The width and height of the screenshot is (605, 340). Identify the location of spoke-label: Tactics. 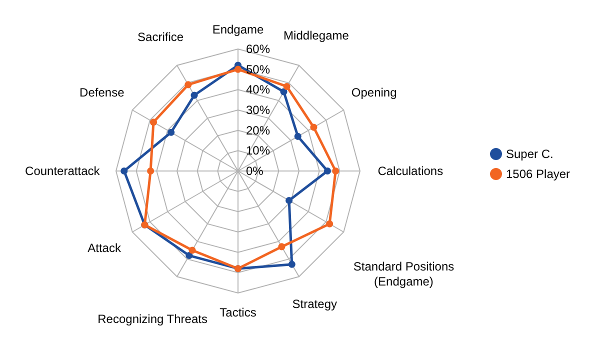
(238, 313).